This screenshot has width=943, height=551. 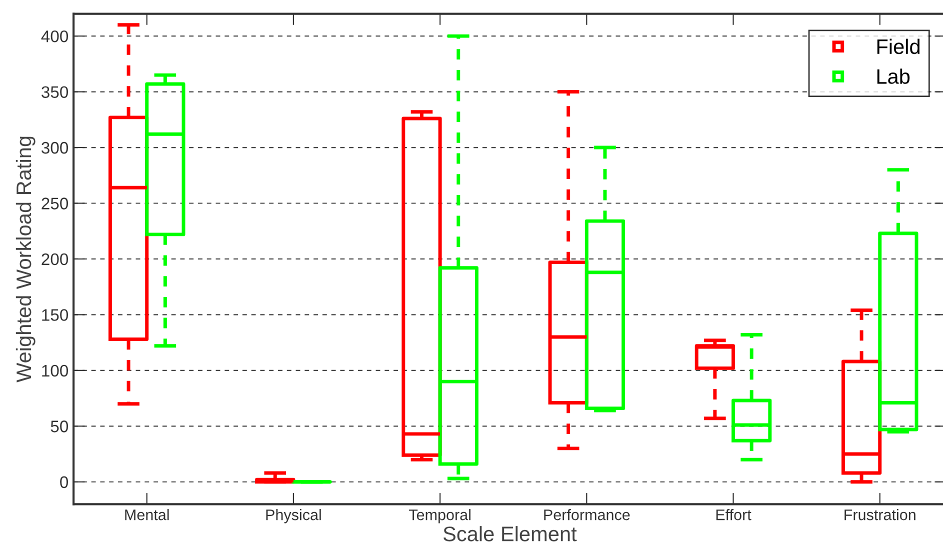 What do you see at coordinates (55, 259) in the screenshot?
I see `y-tick-label: 200` at bounding box center [55, 259].